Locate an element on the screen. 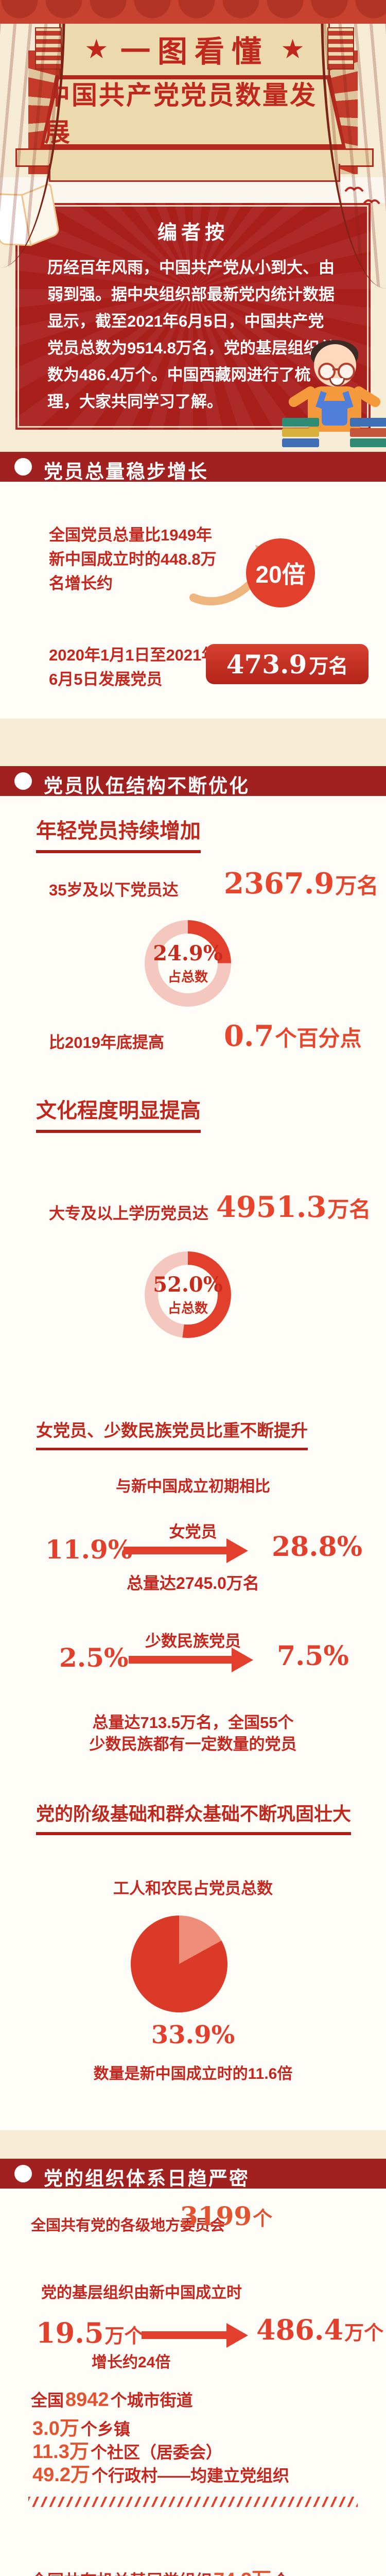 The image size is (386, 2576). minority-from-percent: 2.5% is located at coordinates (94, 1657).